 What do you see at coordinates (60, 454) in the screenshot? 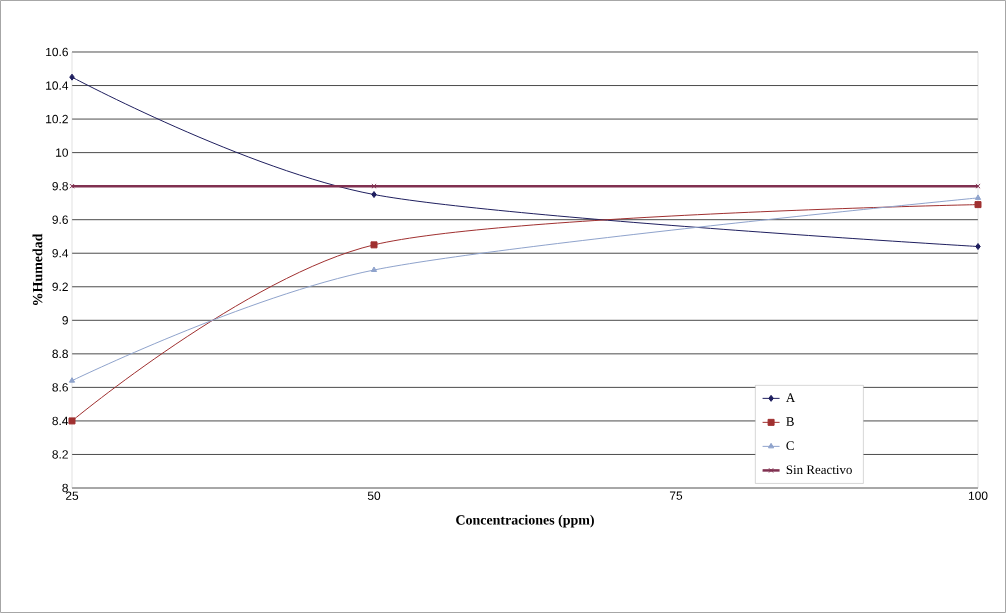
I see `y-tick-label: 8.2` at bounding box center [60, 454].